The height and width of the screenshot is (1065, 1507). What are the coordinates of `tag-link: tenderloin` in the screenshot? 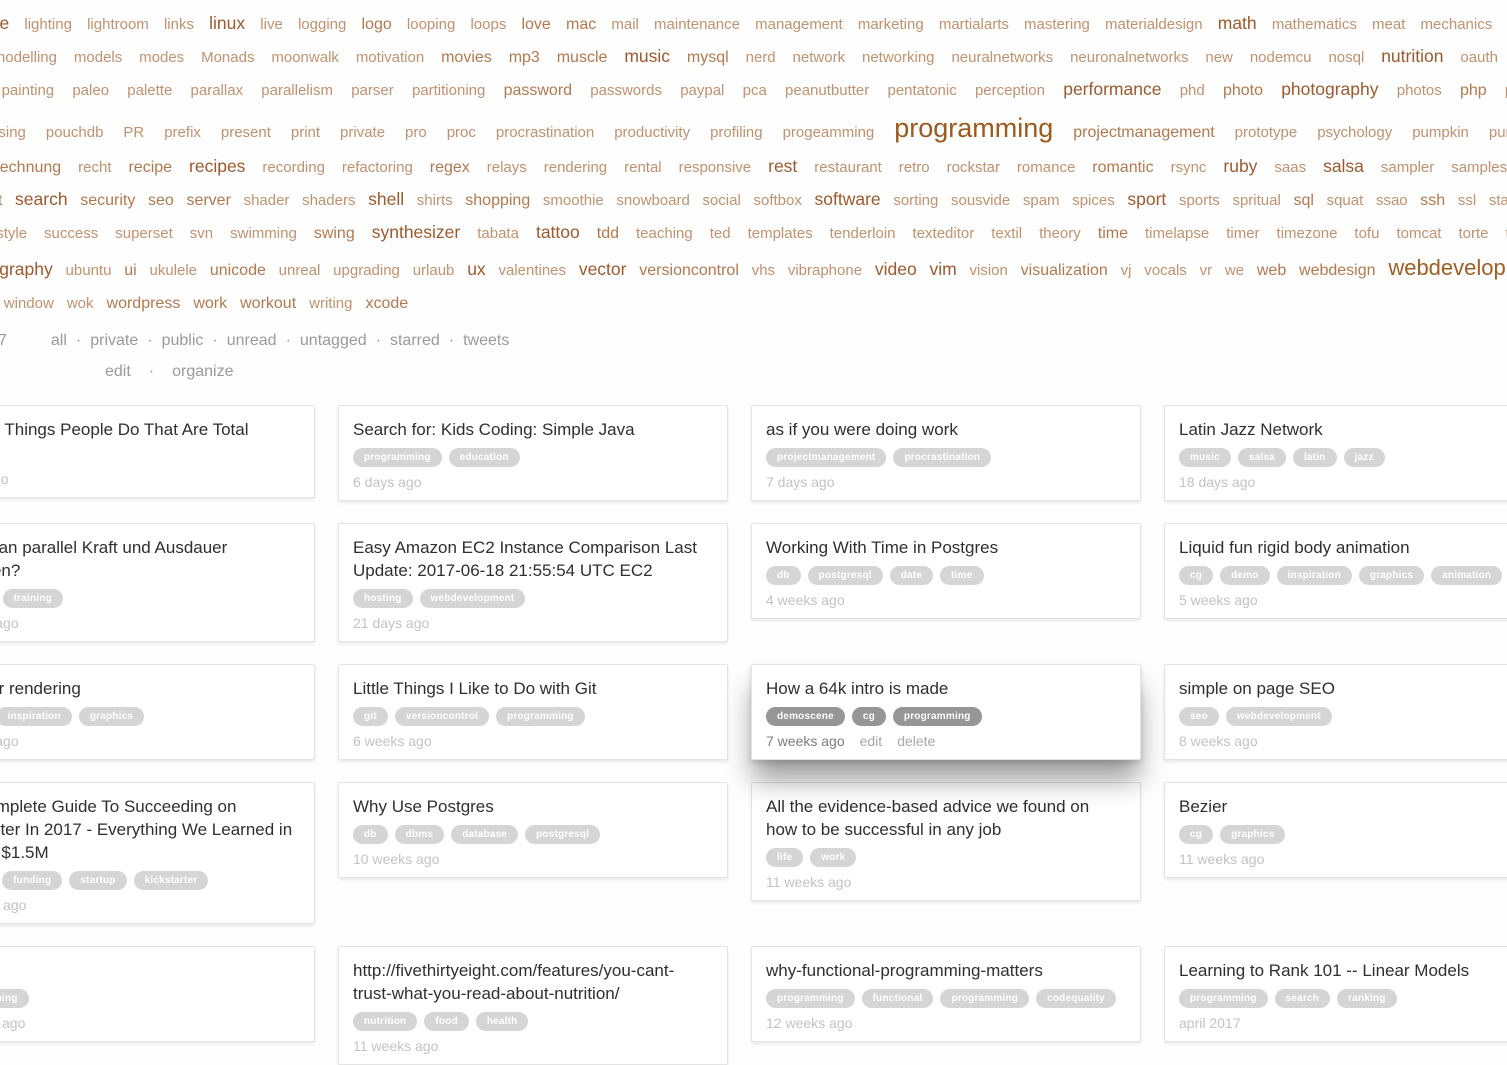 It's located at (862, 233).